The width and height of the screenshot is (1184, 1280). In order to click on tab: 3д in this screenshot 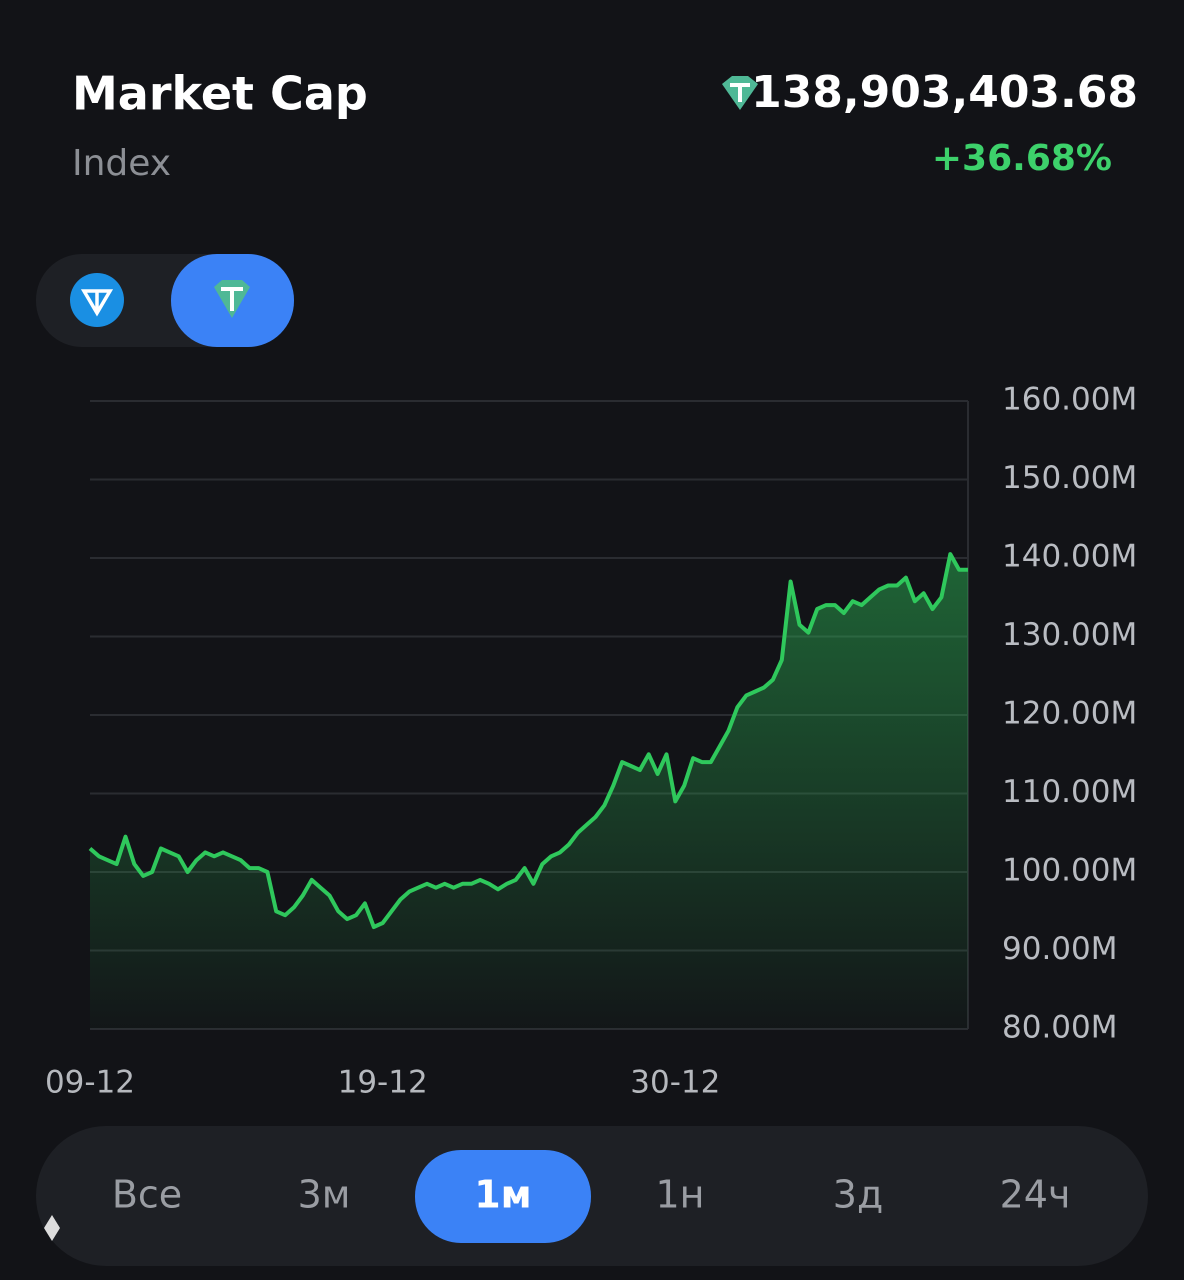, I will do `click(858, 1195)`.